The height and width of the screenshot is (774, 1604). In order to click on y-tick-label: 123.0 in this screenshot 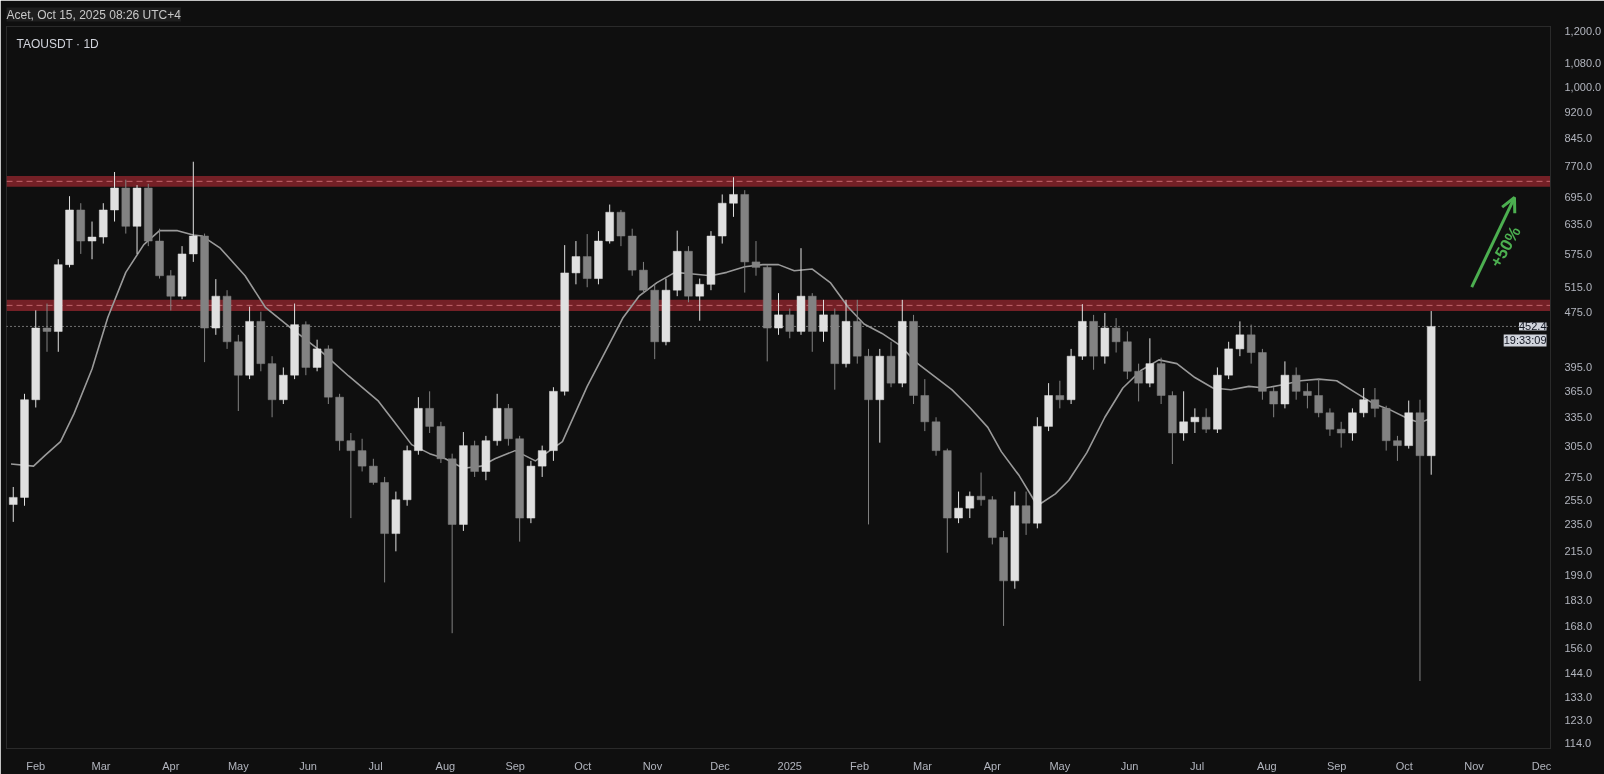, I will do `click(1578, 720)`.